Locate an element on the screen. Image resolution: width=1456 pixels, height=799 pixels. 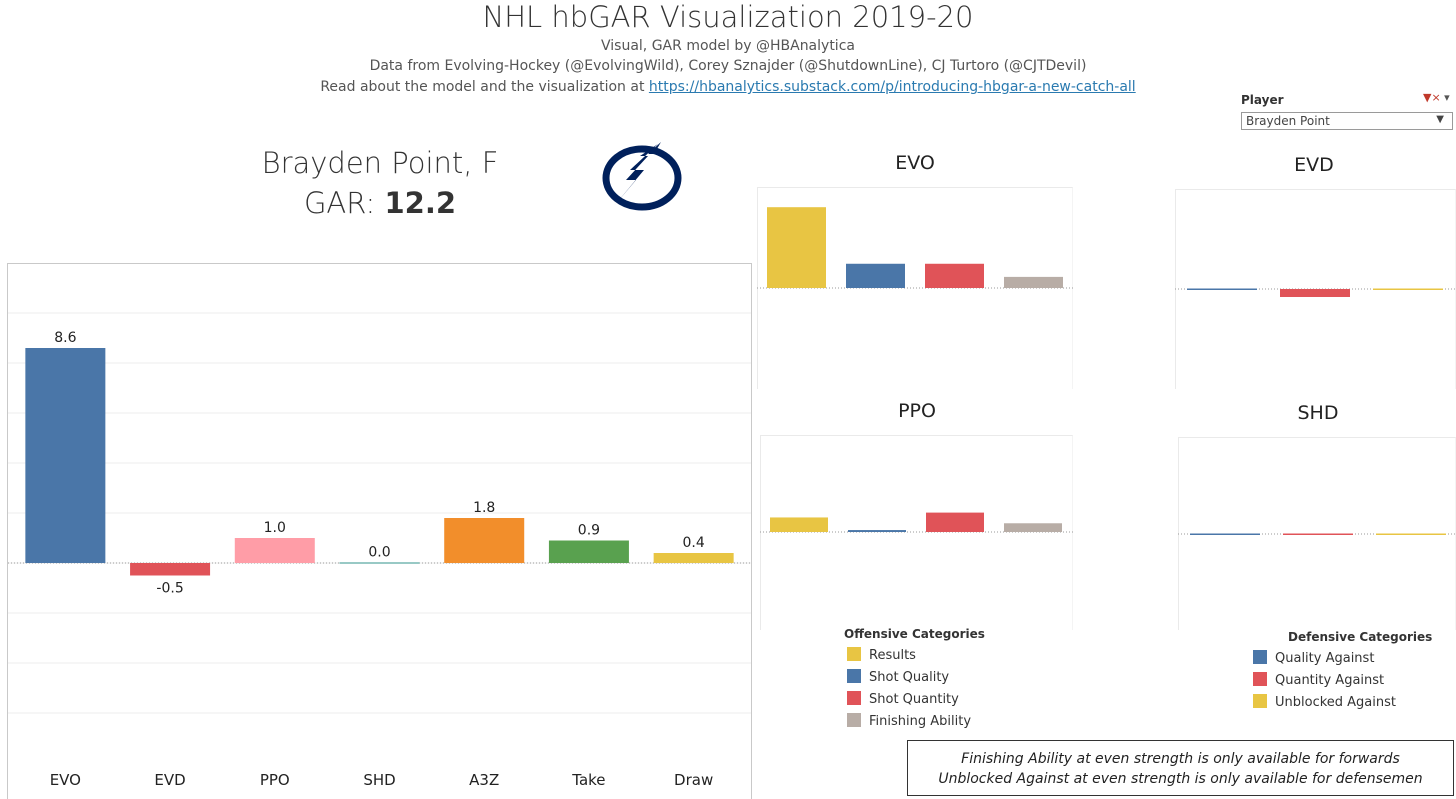
tick-label-take: Take is located at coordinates (588, 780).